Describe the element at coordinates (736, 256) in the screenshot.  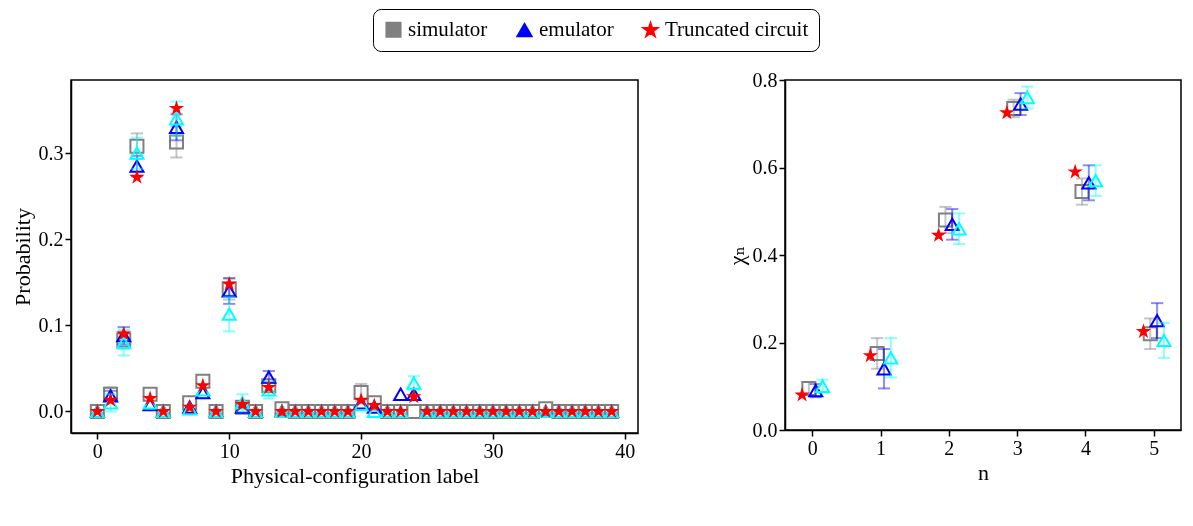
I see `y-axis-title: χₙ` at that location.